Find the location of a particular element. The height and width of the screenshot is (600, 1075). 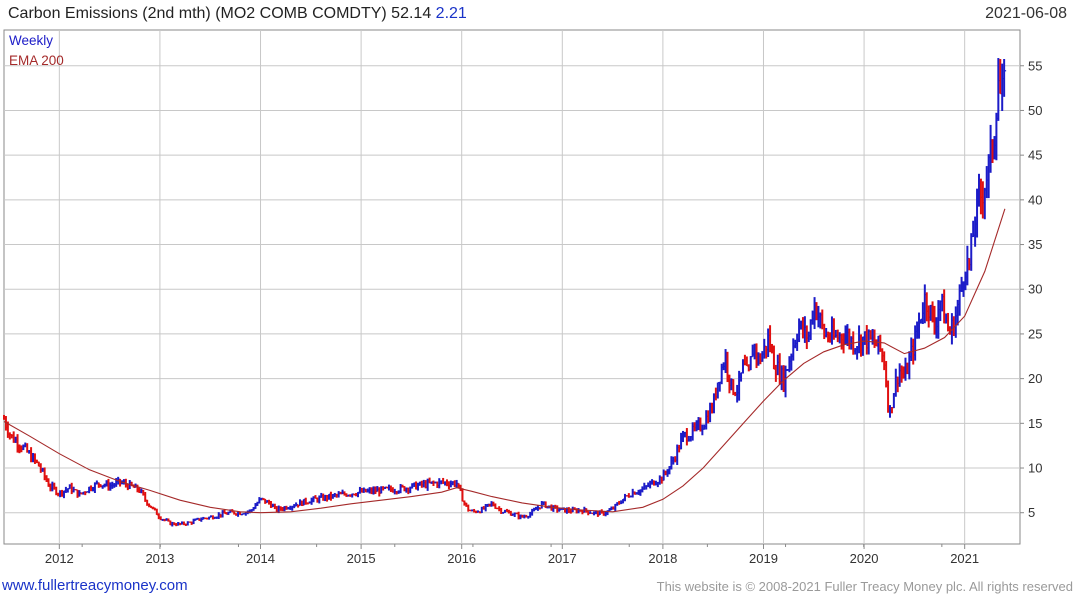

x-tick-label: 2021 is located at coordinates (964, 558).